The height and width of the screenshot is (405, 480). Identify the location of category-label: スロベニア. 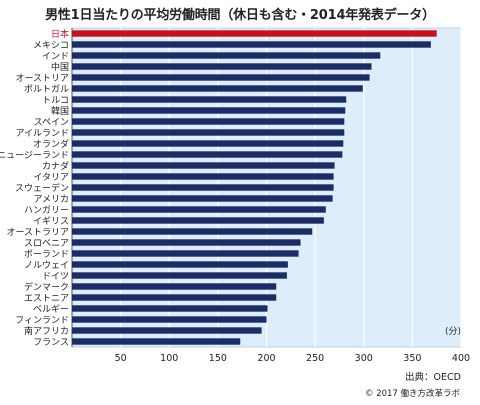
(46, 244).